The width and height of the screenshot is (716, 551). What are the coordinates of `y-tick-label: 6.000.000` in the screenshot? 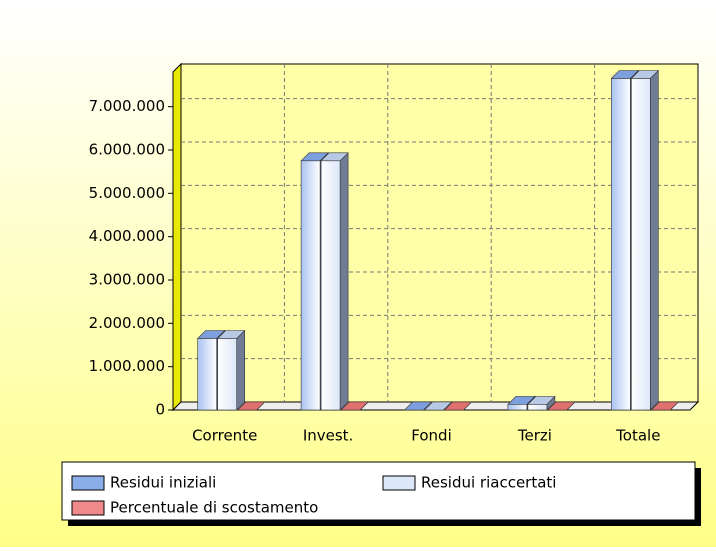 It's located at (127, 150).